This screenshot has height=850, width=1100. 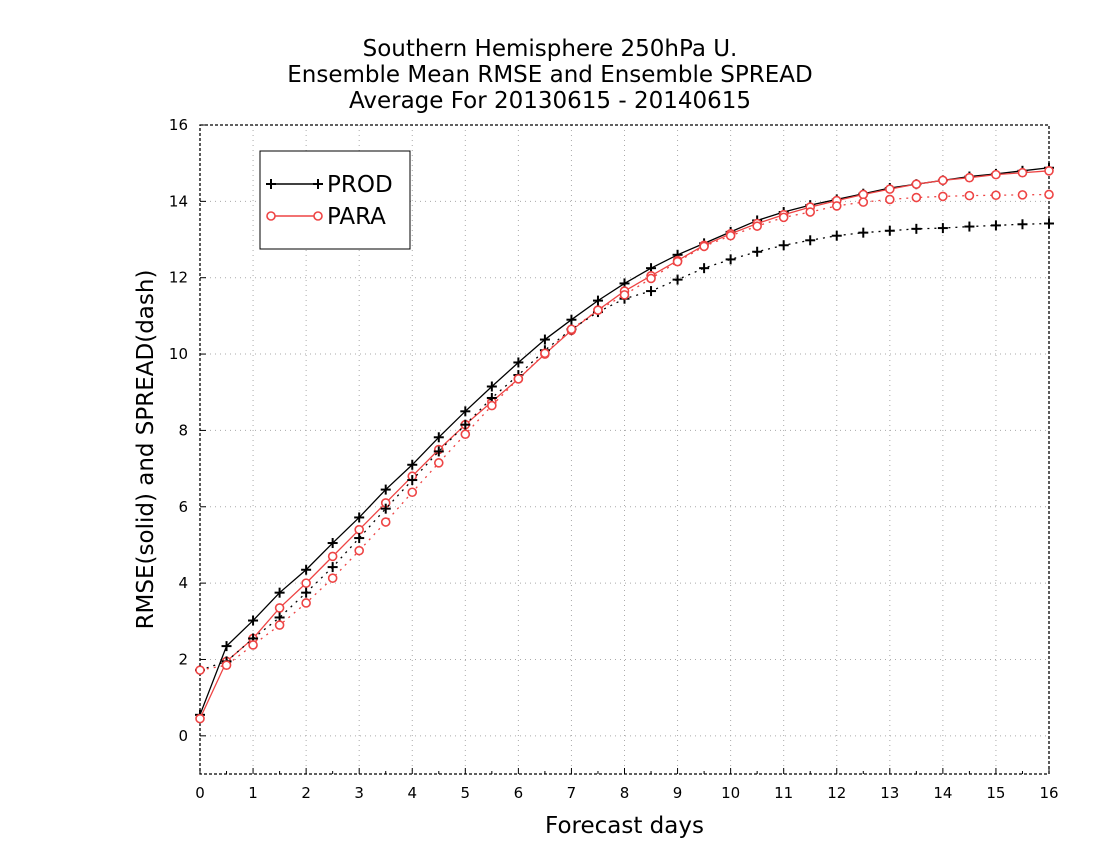 What do you see at coordinates (178, 278) in the screenshot?
I see `y-tick-label: 12` at bounding box center [178, 278].